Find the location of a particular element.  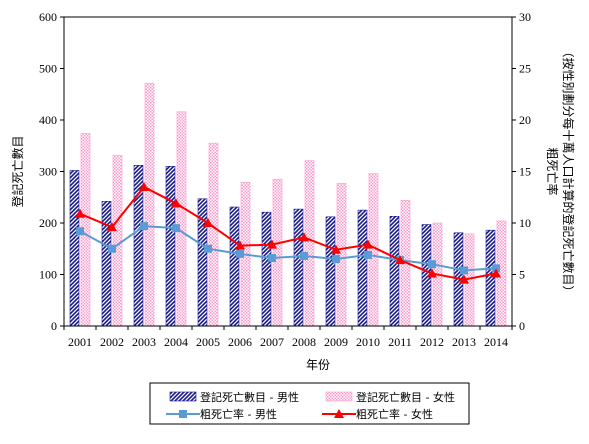

bar-male-2004 is located at coordinates (170, 246).